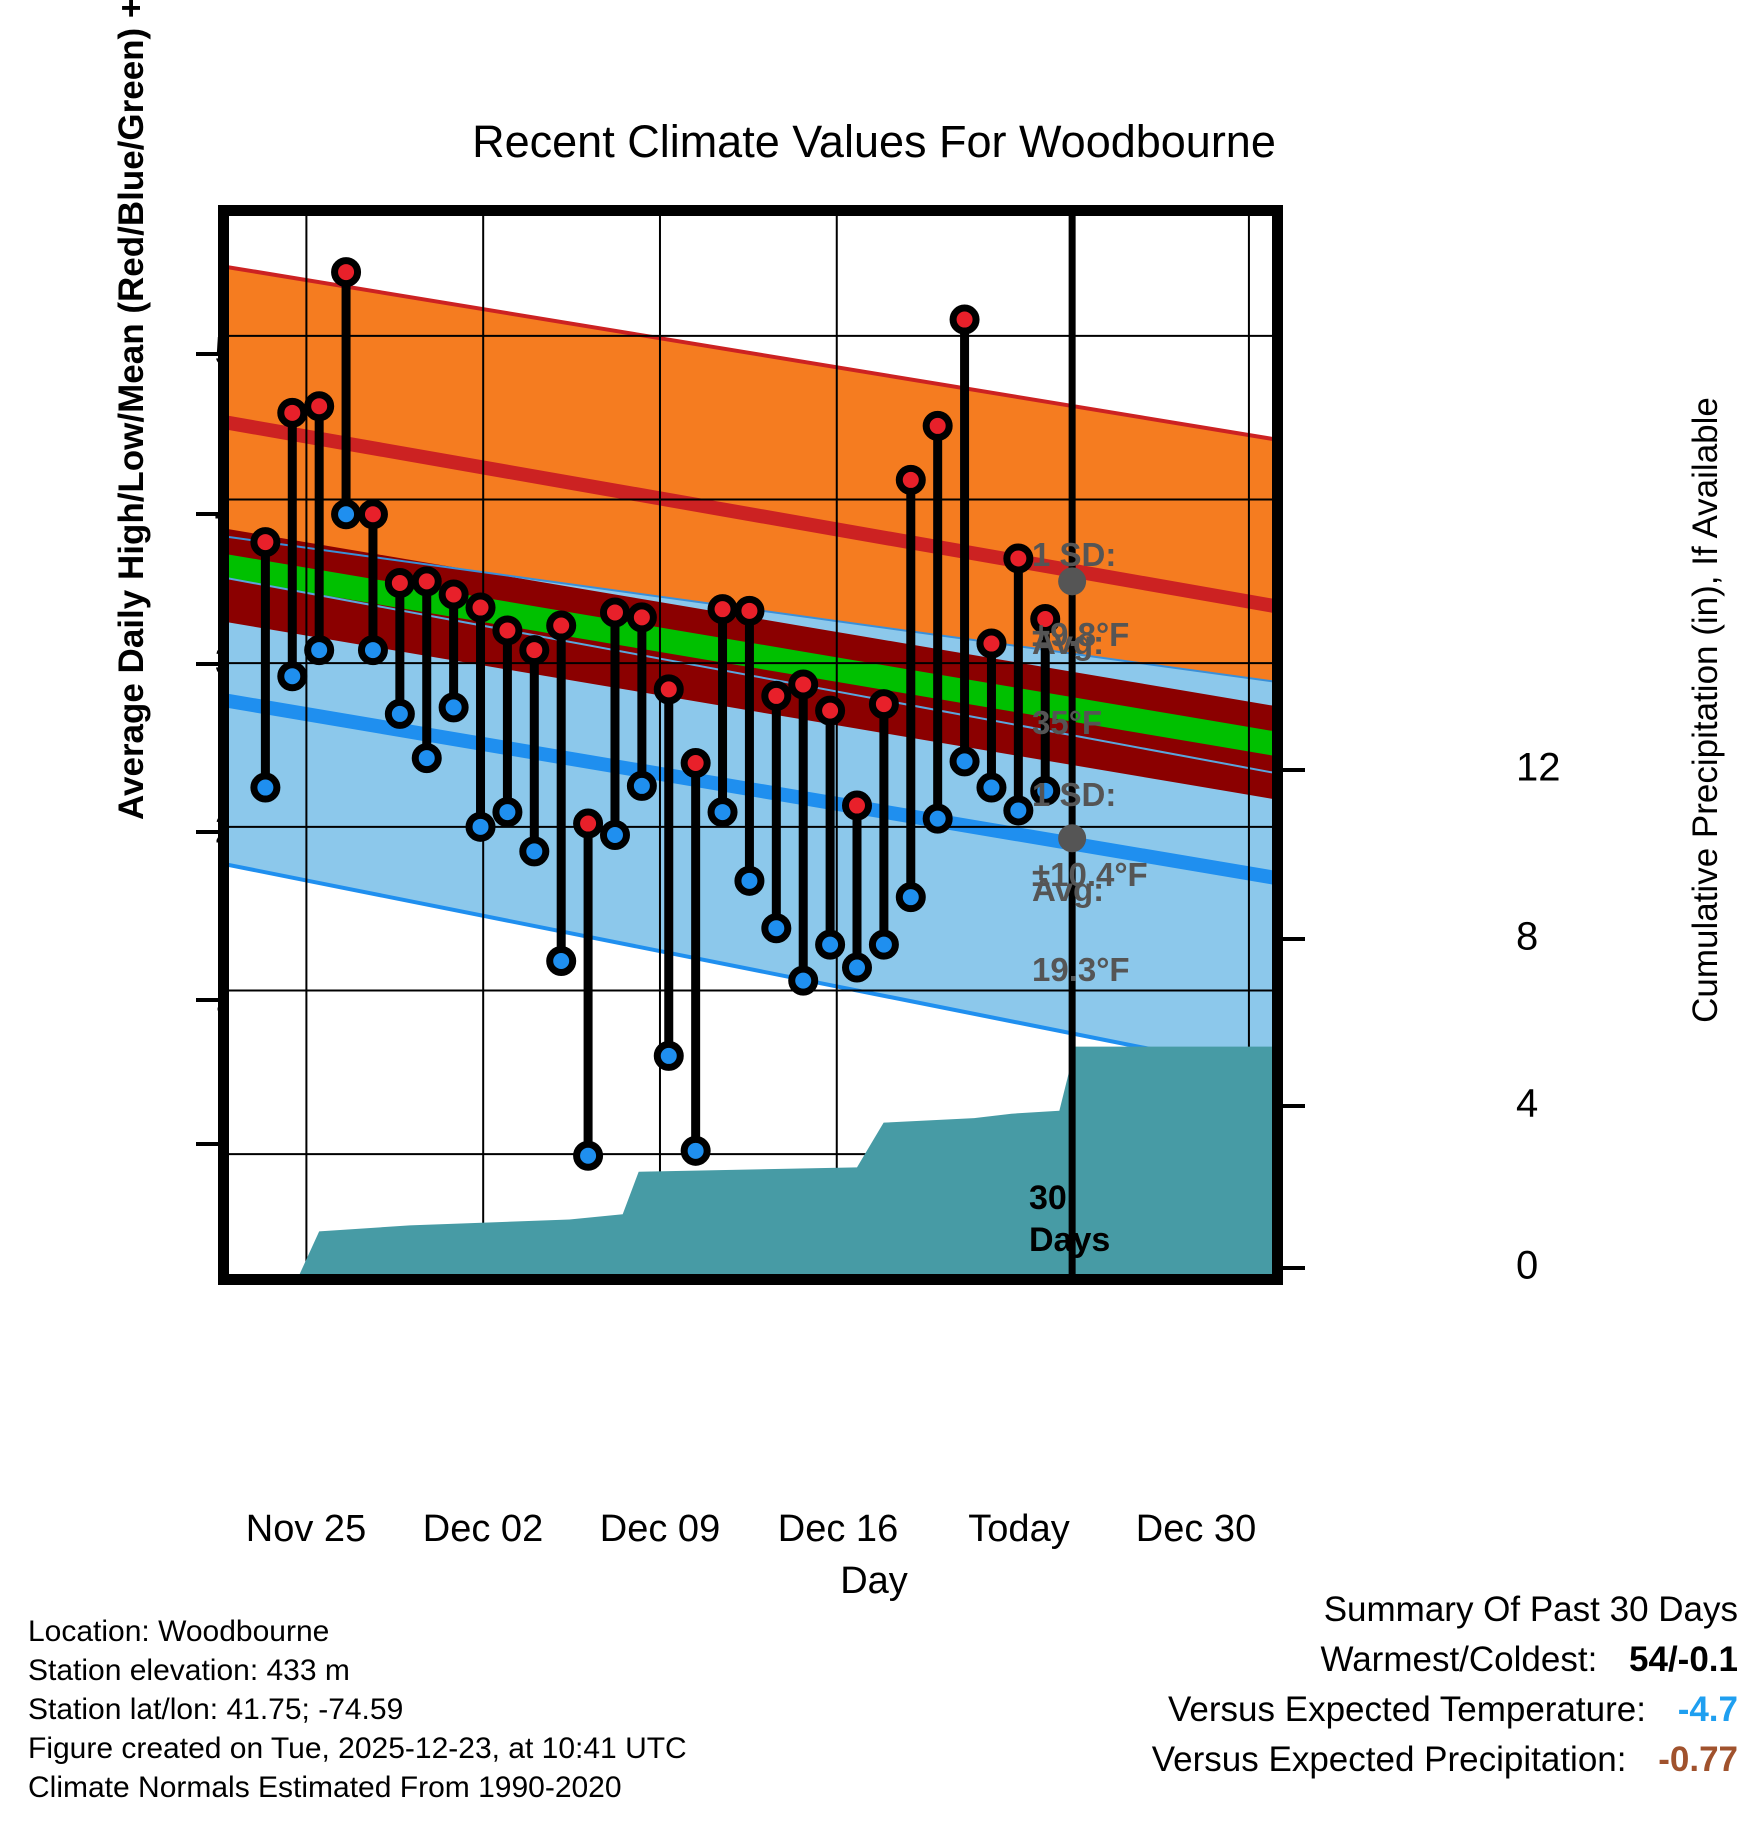 Image resolution: width=1748 pixels, height=1828 pixels. What do you see at coordinates (750, 969) in the screenshot?
I see `low-sd-lower-line` at bounding box center [750, 969].